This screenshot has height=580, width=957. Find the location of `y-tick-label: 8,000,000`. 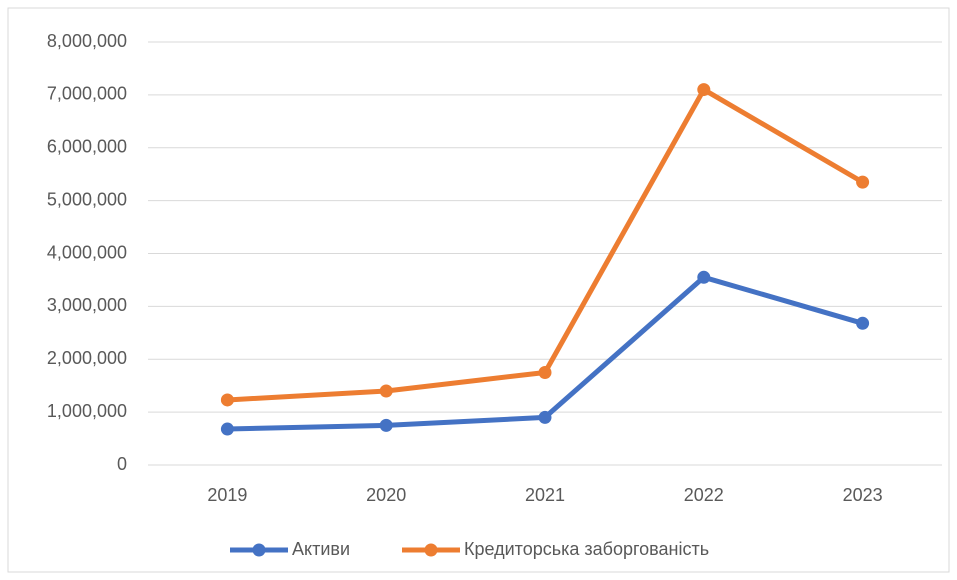

y-tick-label: 8,000,000 is located at coordinates (87, 41).